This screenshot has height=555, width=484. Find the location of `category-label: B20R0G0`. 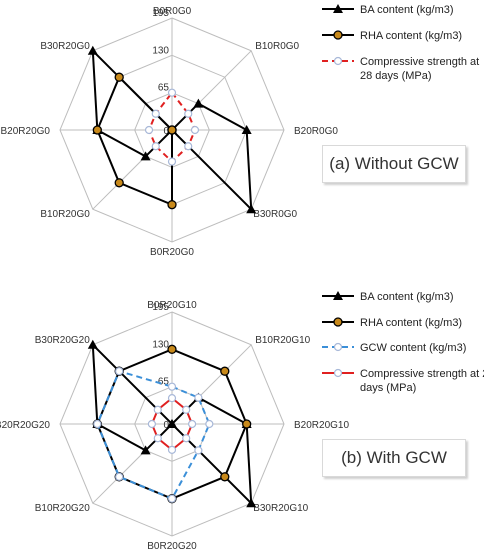

category-label: B20R0G0 is located at coordinates (316, 131).